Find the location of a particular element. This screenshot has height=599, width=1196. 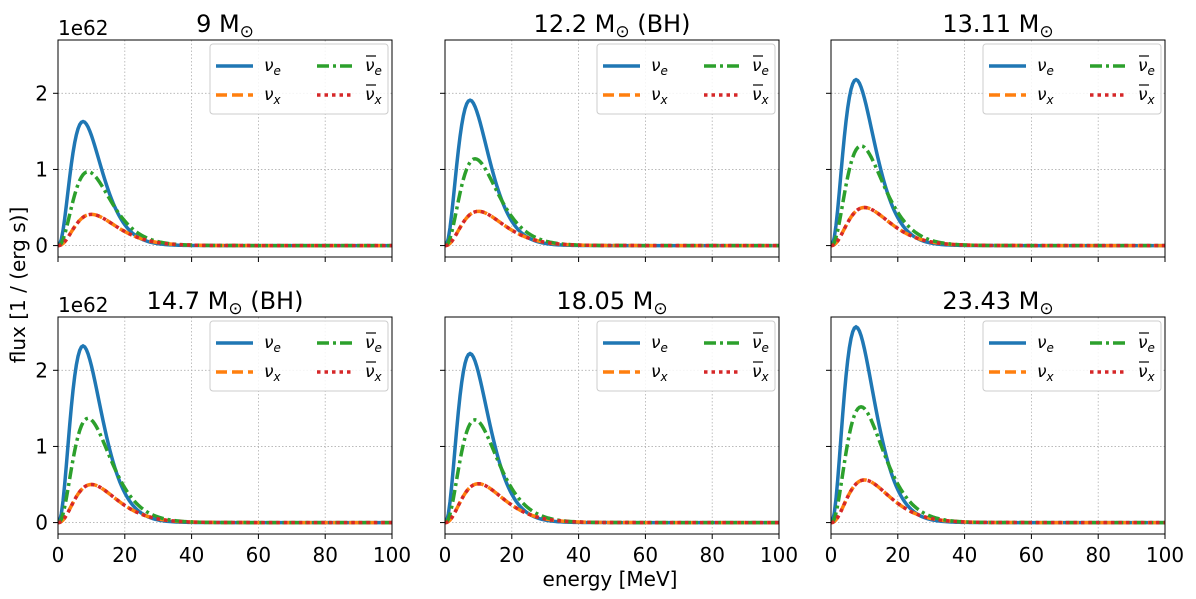

subplot-1: 0 1 2 1e62 9 M⊙ νe νx νe νx is located at coordinates (214, 136).